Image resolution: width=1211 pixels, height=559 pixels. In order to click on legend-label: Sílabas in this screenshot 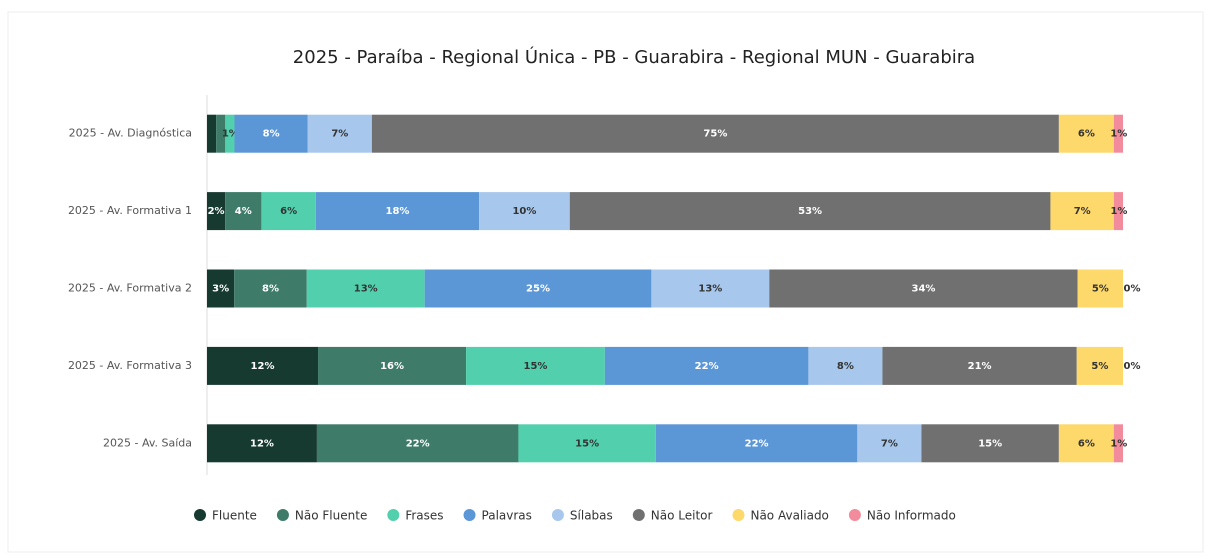, I will do `click(591, 516)`.